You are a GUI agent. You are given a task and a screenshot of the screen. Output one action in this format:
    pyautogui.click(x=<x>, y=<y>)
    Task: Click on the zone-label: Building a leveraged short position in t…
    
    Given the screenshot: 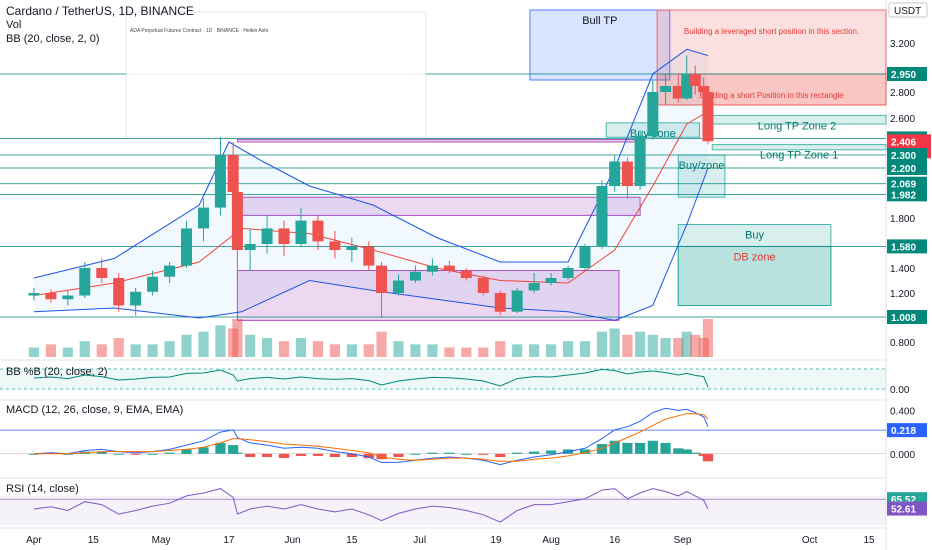 What is the action you would take?
    pyautogui.click(x=771, y=31)
    